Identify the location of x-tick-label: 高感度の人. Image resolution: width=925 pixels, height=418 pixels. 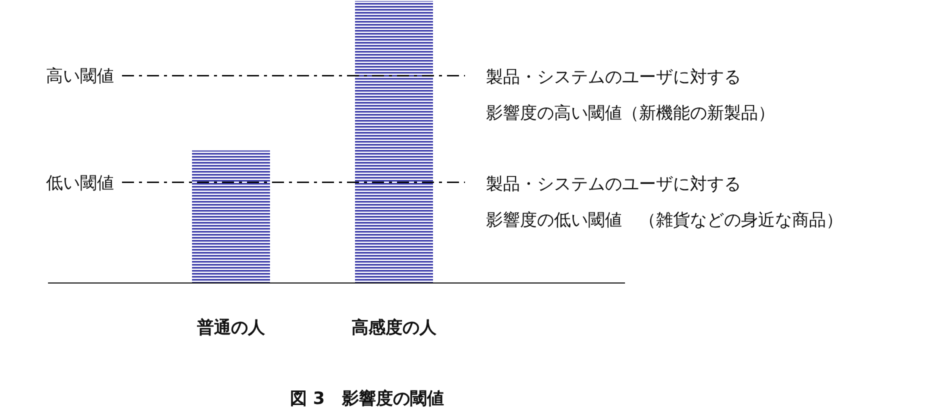
(395, 328).